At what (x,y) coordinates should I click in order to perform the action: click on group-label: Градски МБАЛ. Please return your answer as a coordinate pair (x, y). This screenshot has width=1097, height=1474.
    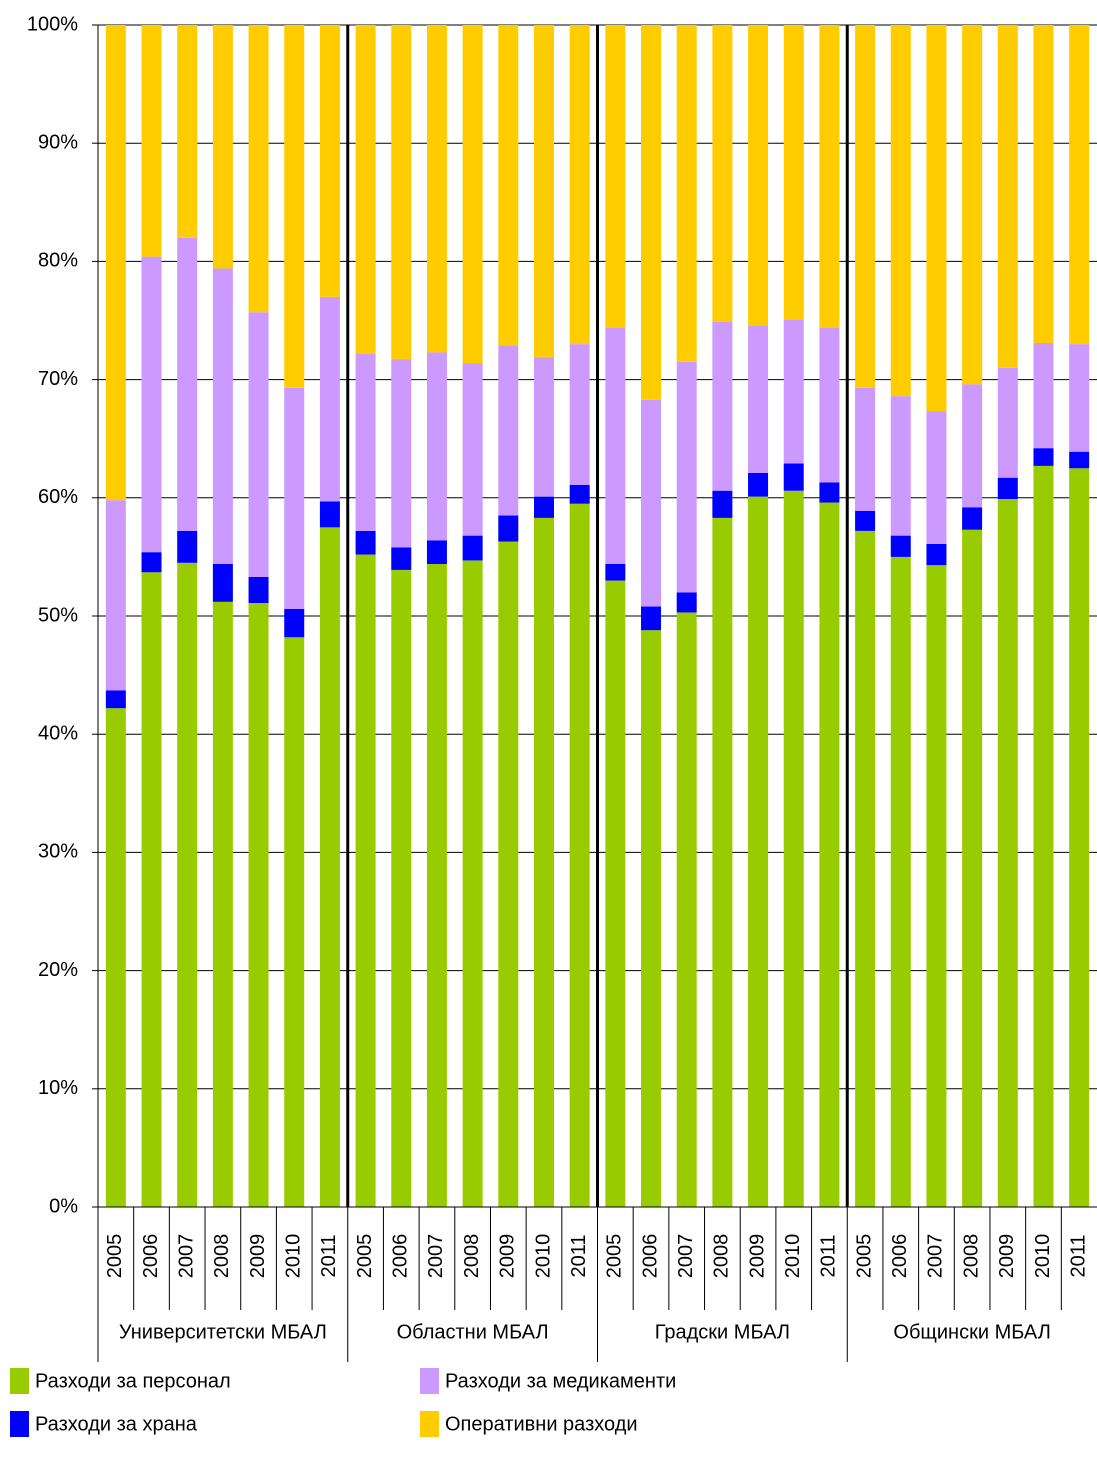
    Looking at the image, I should click on (722, 1332).